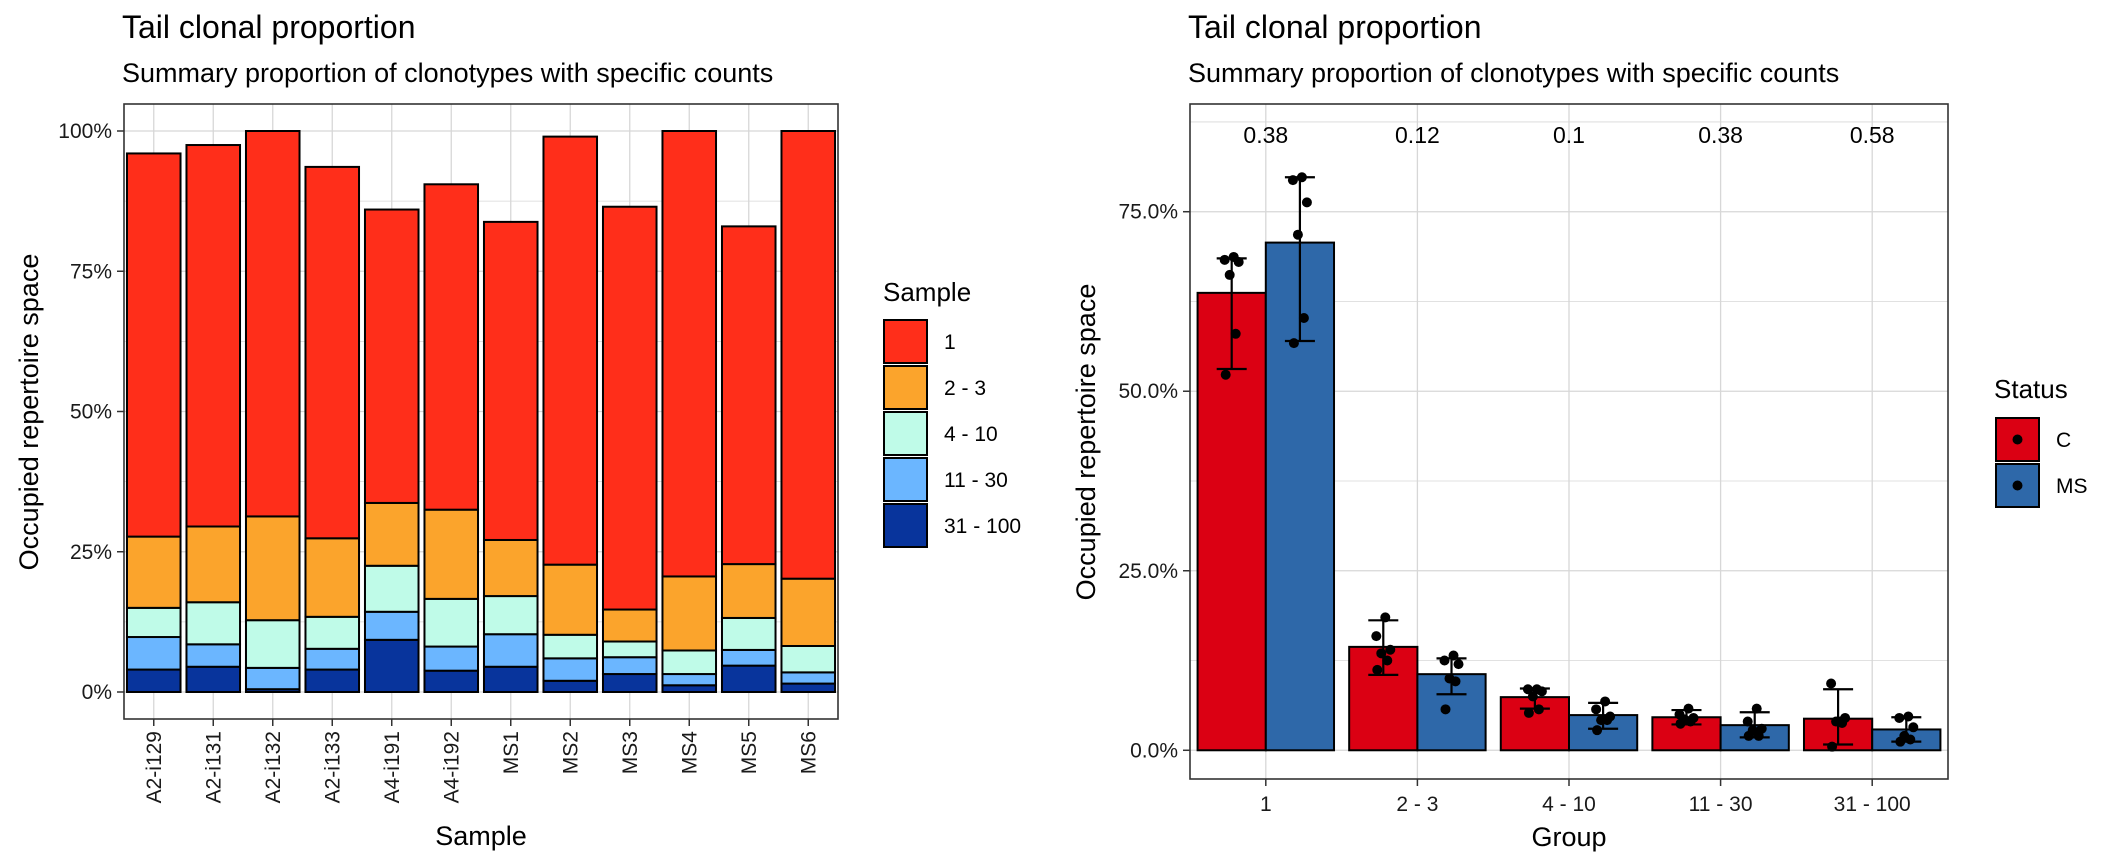 Image resolution: width=2112 pixels, height=864 pixels. I want to click on x-tick-label: A4-i191, so click(392, 767).